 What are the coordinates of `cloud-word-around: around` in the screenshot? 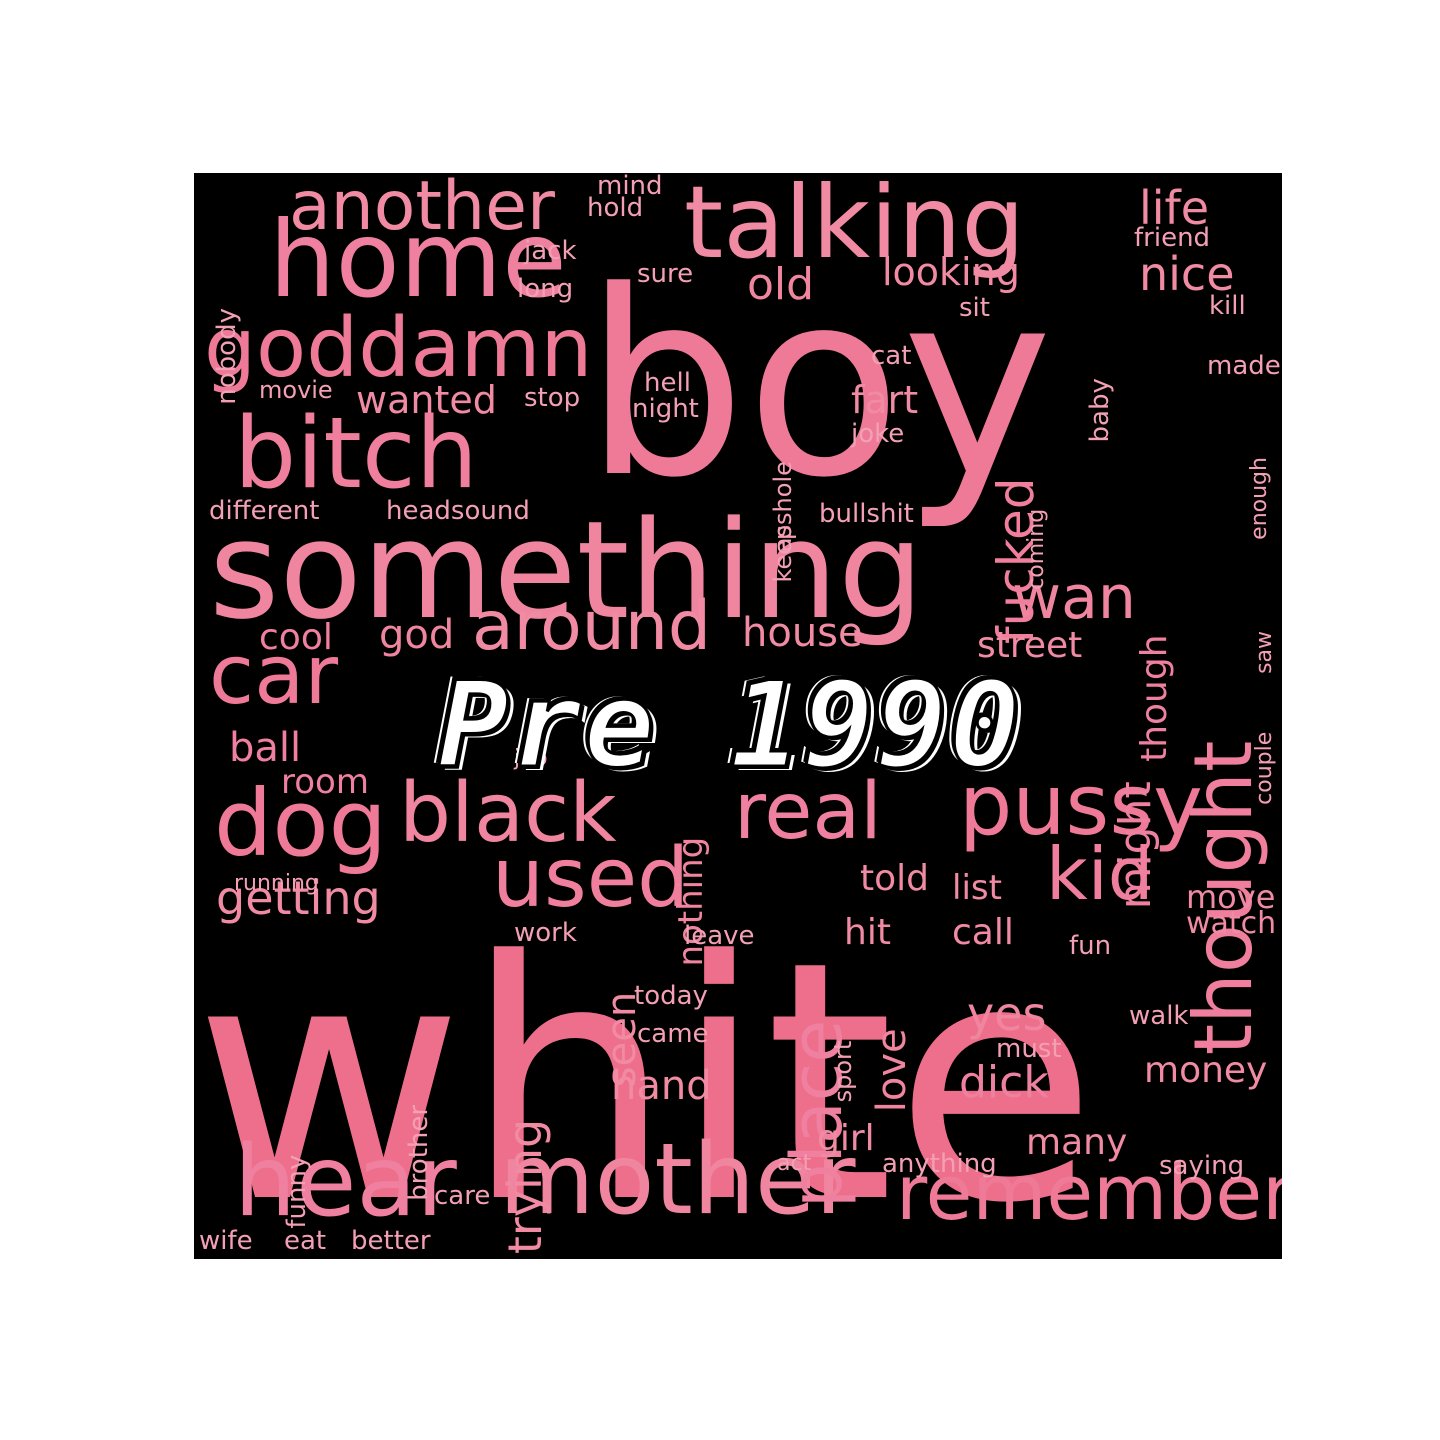 It's located at (592, 626).